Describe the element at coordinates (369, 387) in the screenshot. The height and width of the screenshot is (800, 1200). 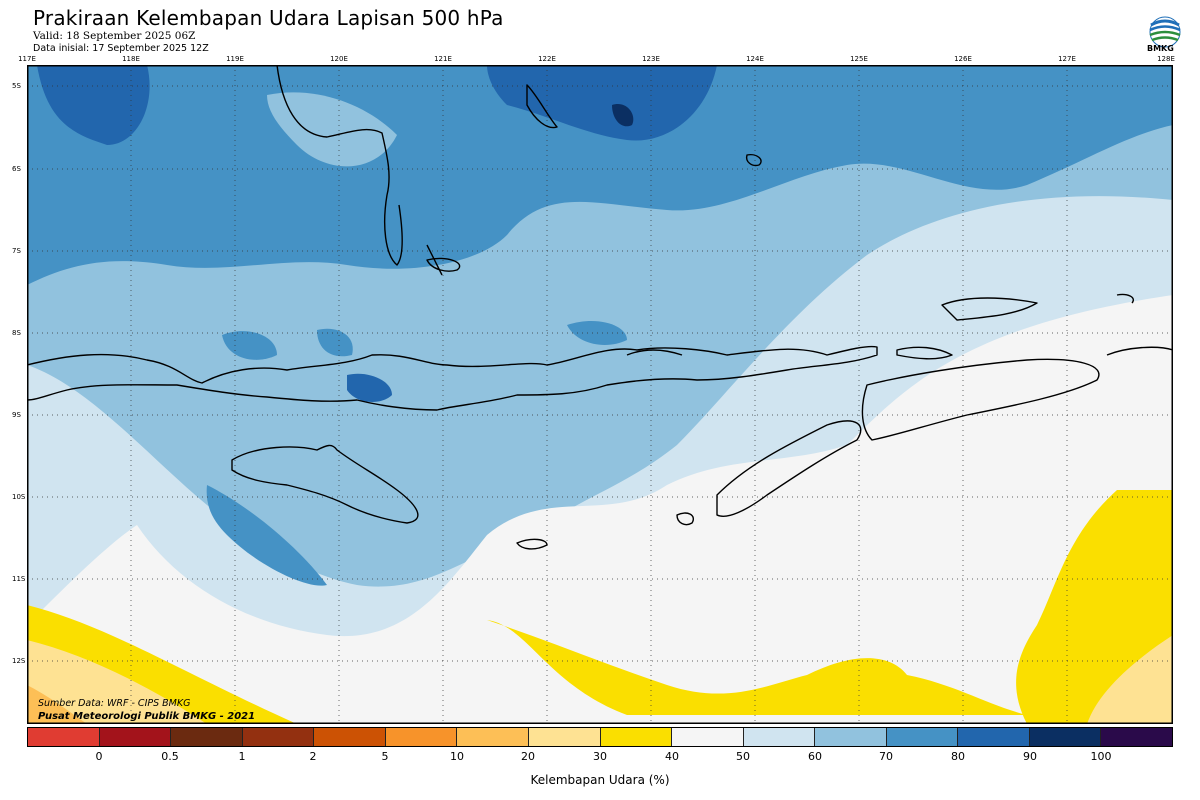
I see `humidity-field-90-lombok` at that location.